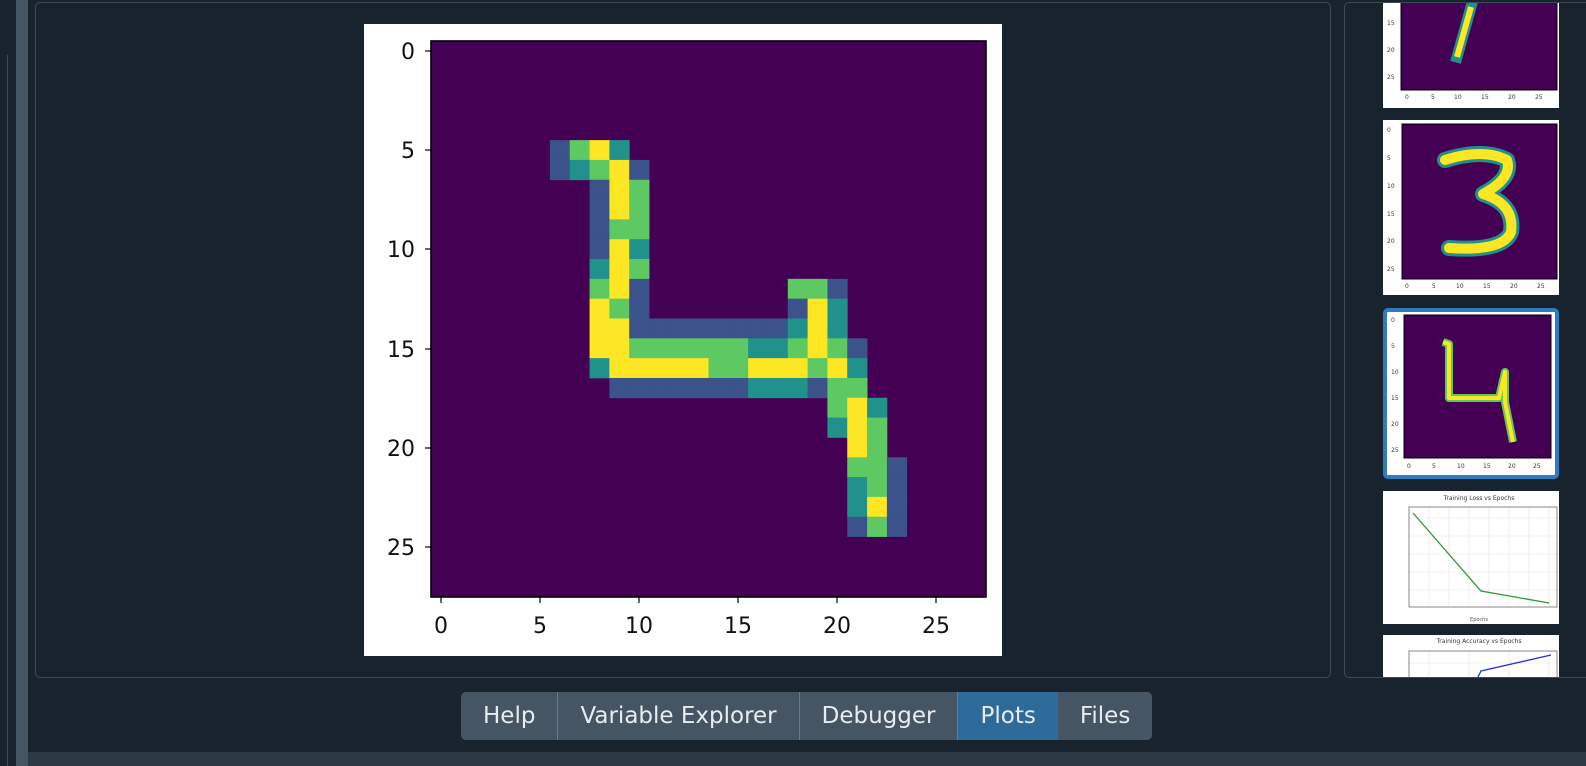 Image resolution: width=1586 pixels, height=766 pixels. Describe the element at coordinates (408, 151) in the screenshot. I see `y-tick-label: 5` at that location.